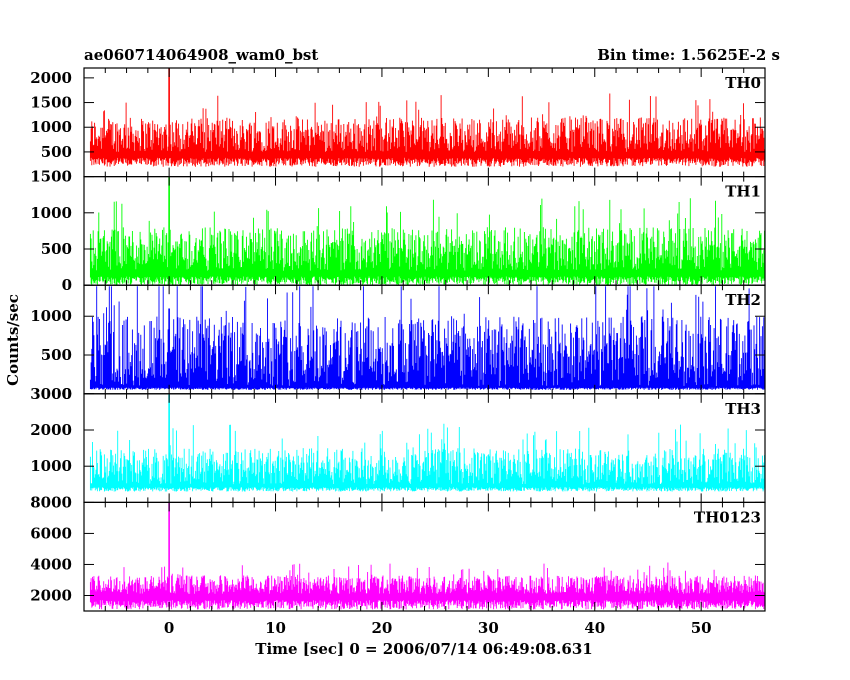 Image resolution: width=850 pixels, height=680 pixels. Describe the element at coordinates (743, 192) in the screenshot. I see `series-label-th1: TH1` at that location.